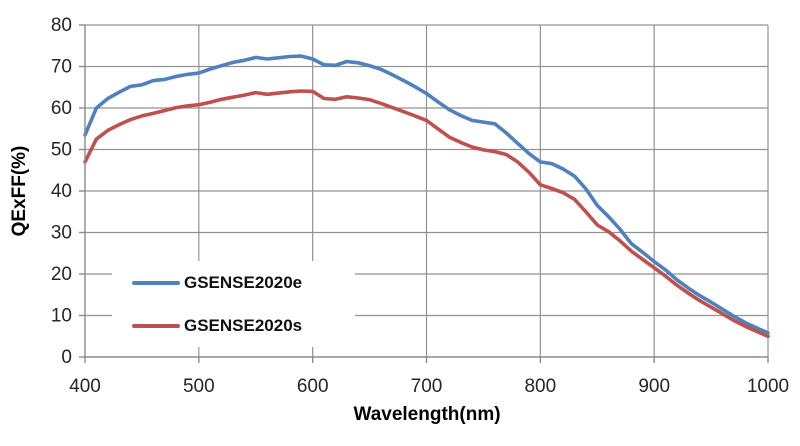 The width and height of the screenshot is (800, 446). What do you see at coordinates (61, 150) in the screenshot?
I see `y-tick-label: 50` at bounding box center [61, 150].